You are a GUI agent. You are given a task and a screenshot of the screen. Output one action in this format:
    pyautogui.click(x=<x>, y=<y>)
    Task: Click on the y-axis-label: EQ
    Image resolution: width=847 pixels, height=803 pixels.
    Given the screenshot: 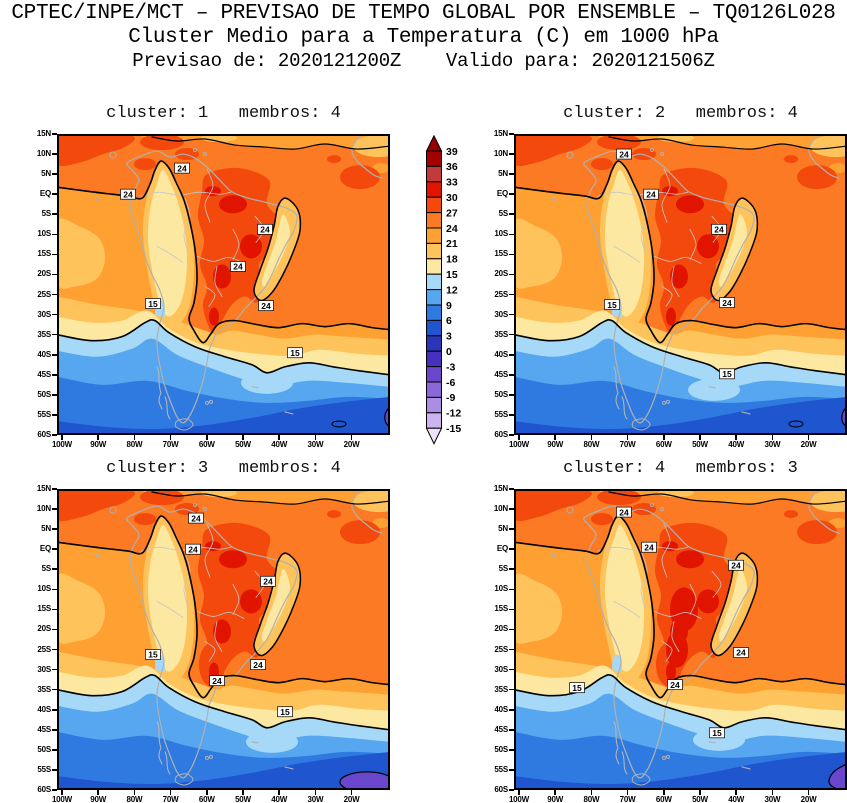 What is the action you would take?
    pyautogui.click(x=45, y=549)
    